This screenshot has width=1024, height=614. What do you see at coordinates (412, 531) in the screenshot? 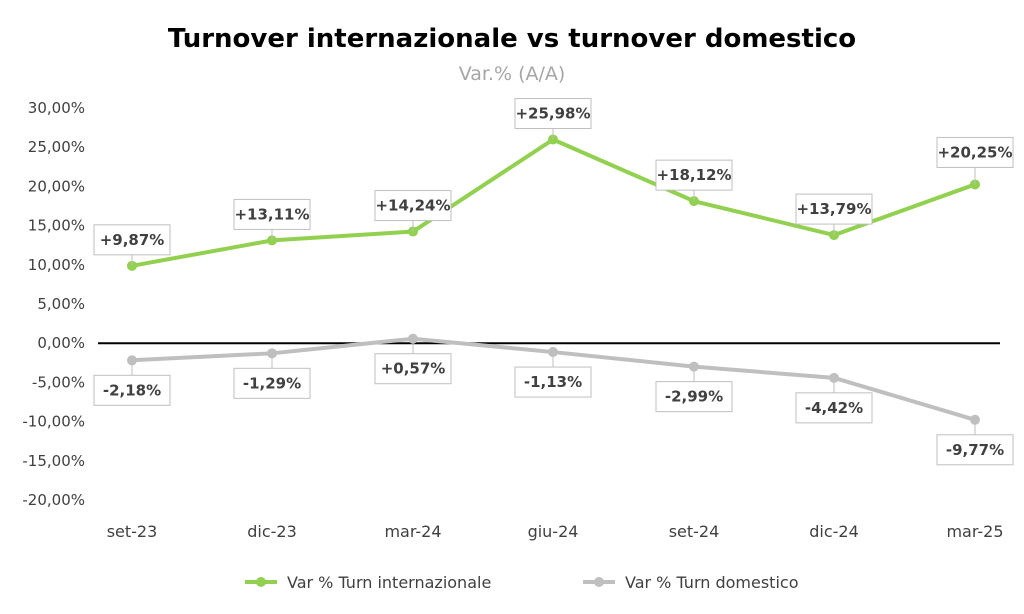
I see `x-tick-label: mar-24` at bounding box center [412, 531].